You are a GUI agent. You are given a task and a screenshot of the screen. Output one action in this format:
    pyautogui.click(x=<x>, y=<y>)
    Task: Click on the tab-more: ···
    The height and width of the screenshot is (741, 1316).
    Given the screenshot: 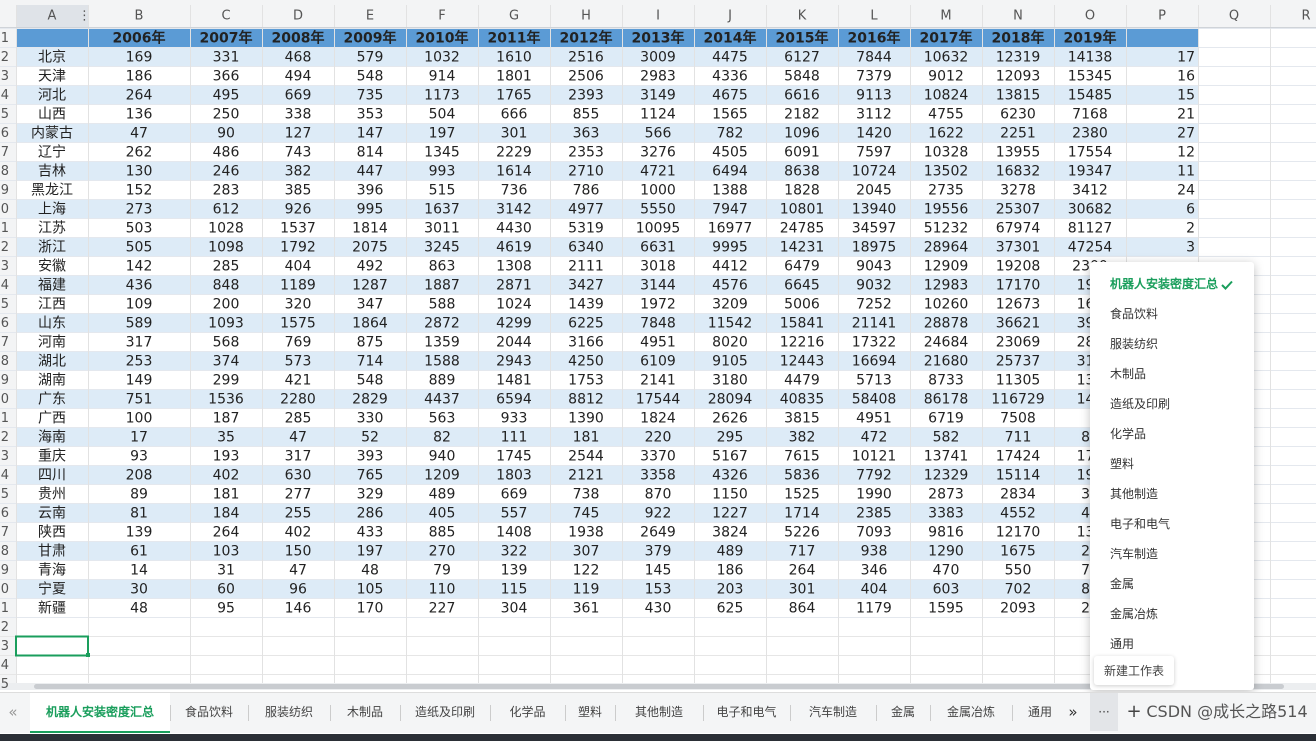 What is the action you would take?
    pyautogui.click(x=1104, y=712)
    